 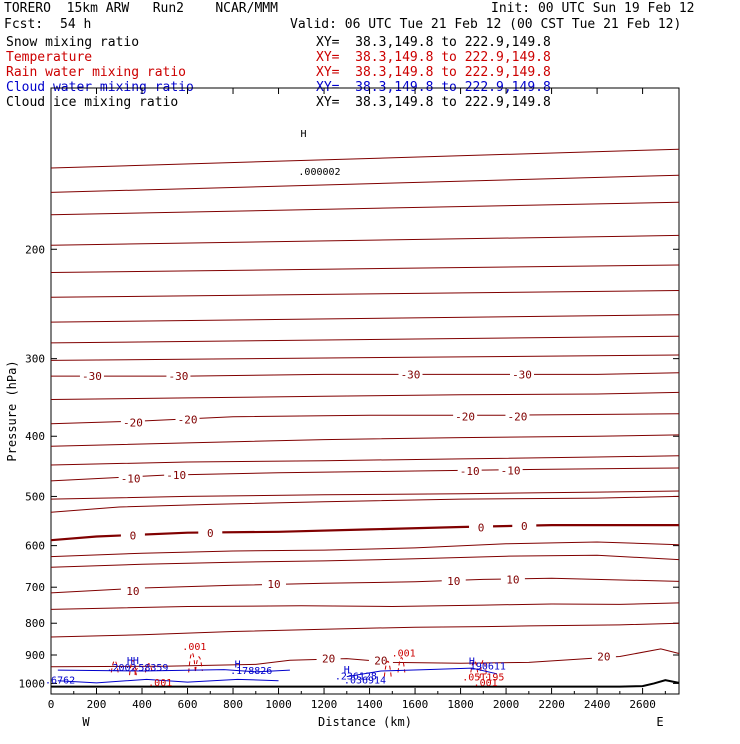 I want to click on y-tick-label: 700, so click(x=35, y=587).